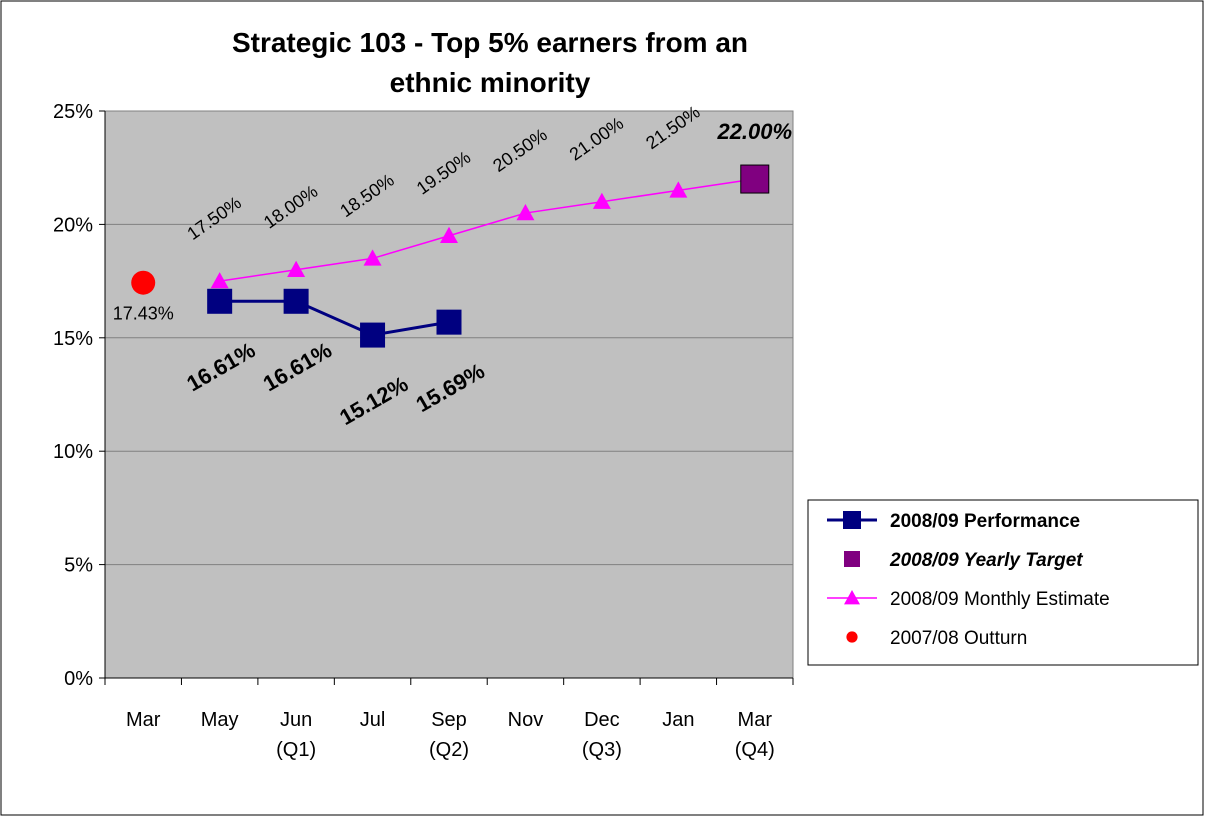 The image size is (1205, 817). What do you see at coordinates (754, 131) in the screenshot?
I see `data-label: 22.00%` at bounding box center [754, 131].